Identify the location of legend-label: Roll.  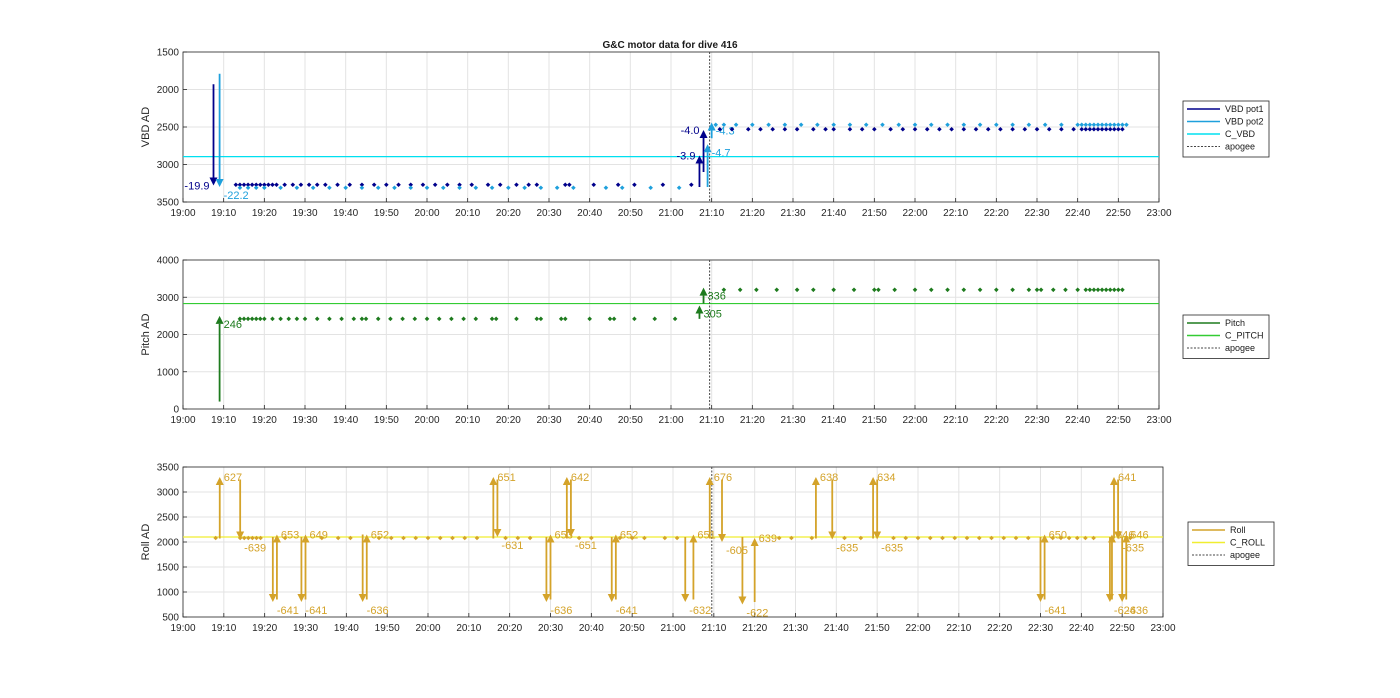
(1238, 530).